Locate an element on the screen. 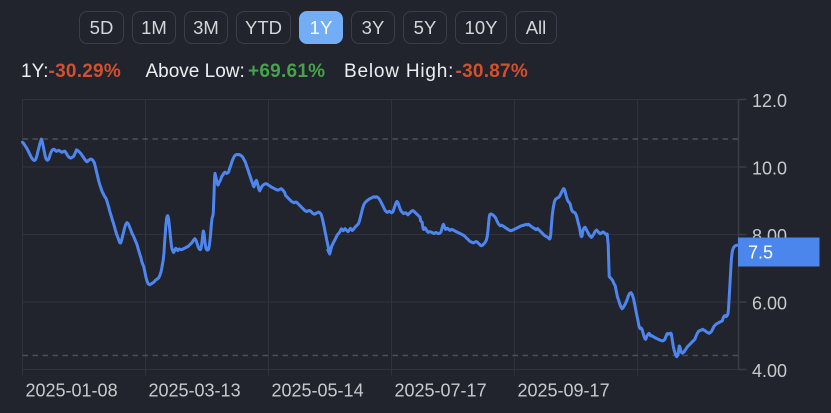 The width and height of the screenshot is (831, 413). svg-text: 2025-07-17 is located at coordinates (441, 391).